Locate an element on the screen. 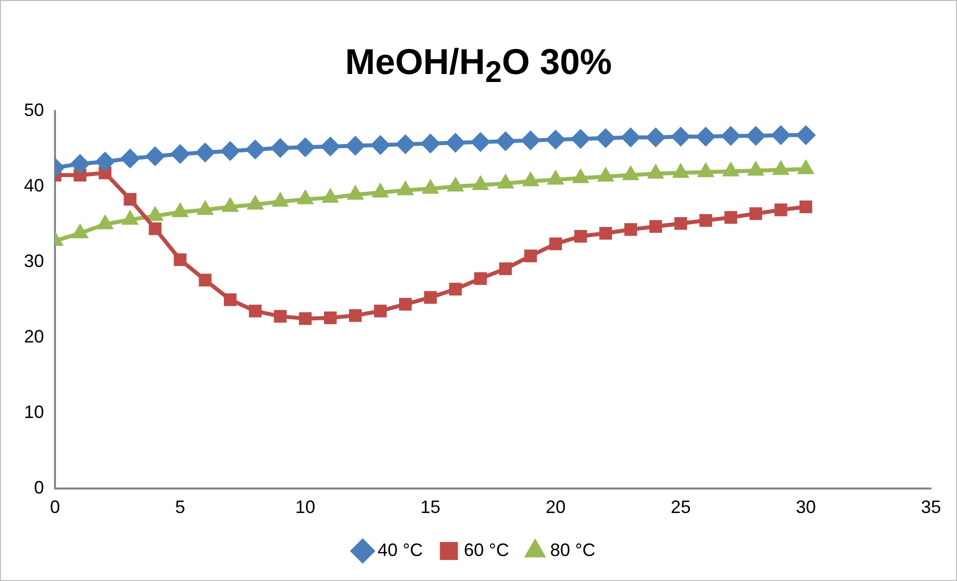  legend-label: 80 °C is located at coordinates (573, 550).